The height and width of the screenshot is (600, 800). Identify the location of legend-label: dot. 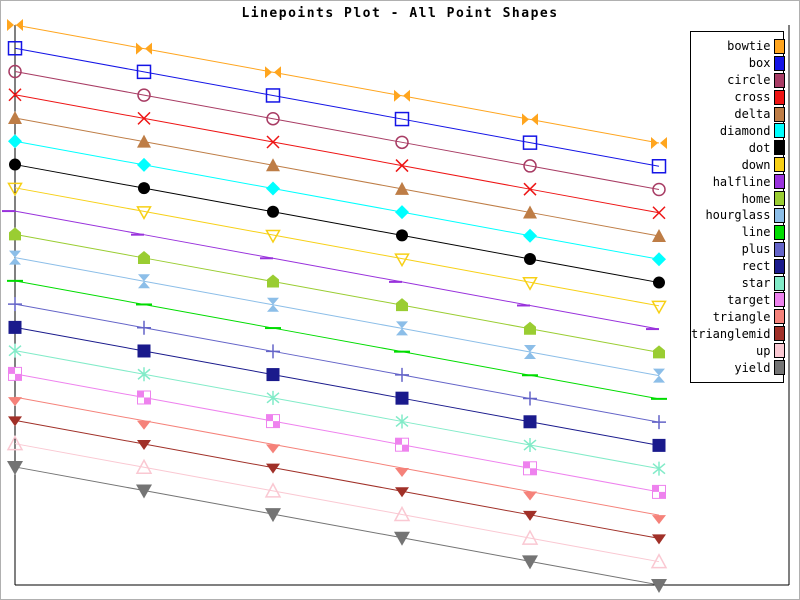
(759, 147).